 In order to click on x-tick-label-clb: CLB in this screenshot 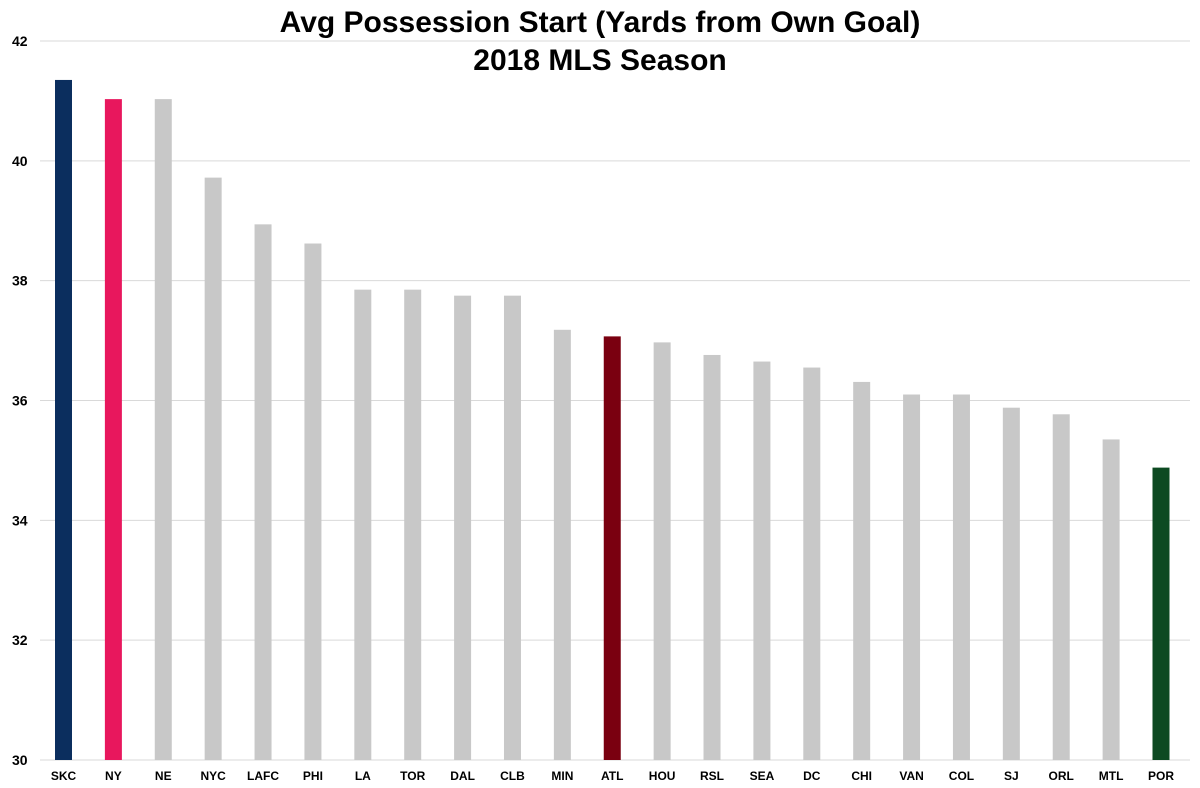, I will do `click(512, 776)`.